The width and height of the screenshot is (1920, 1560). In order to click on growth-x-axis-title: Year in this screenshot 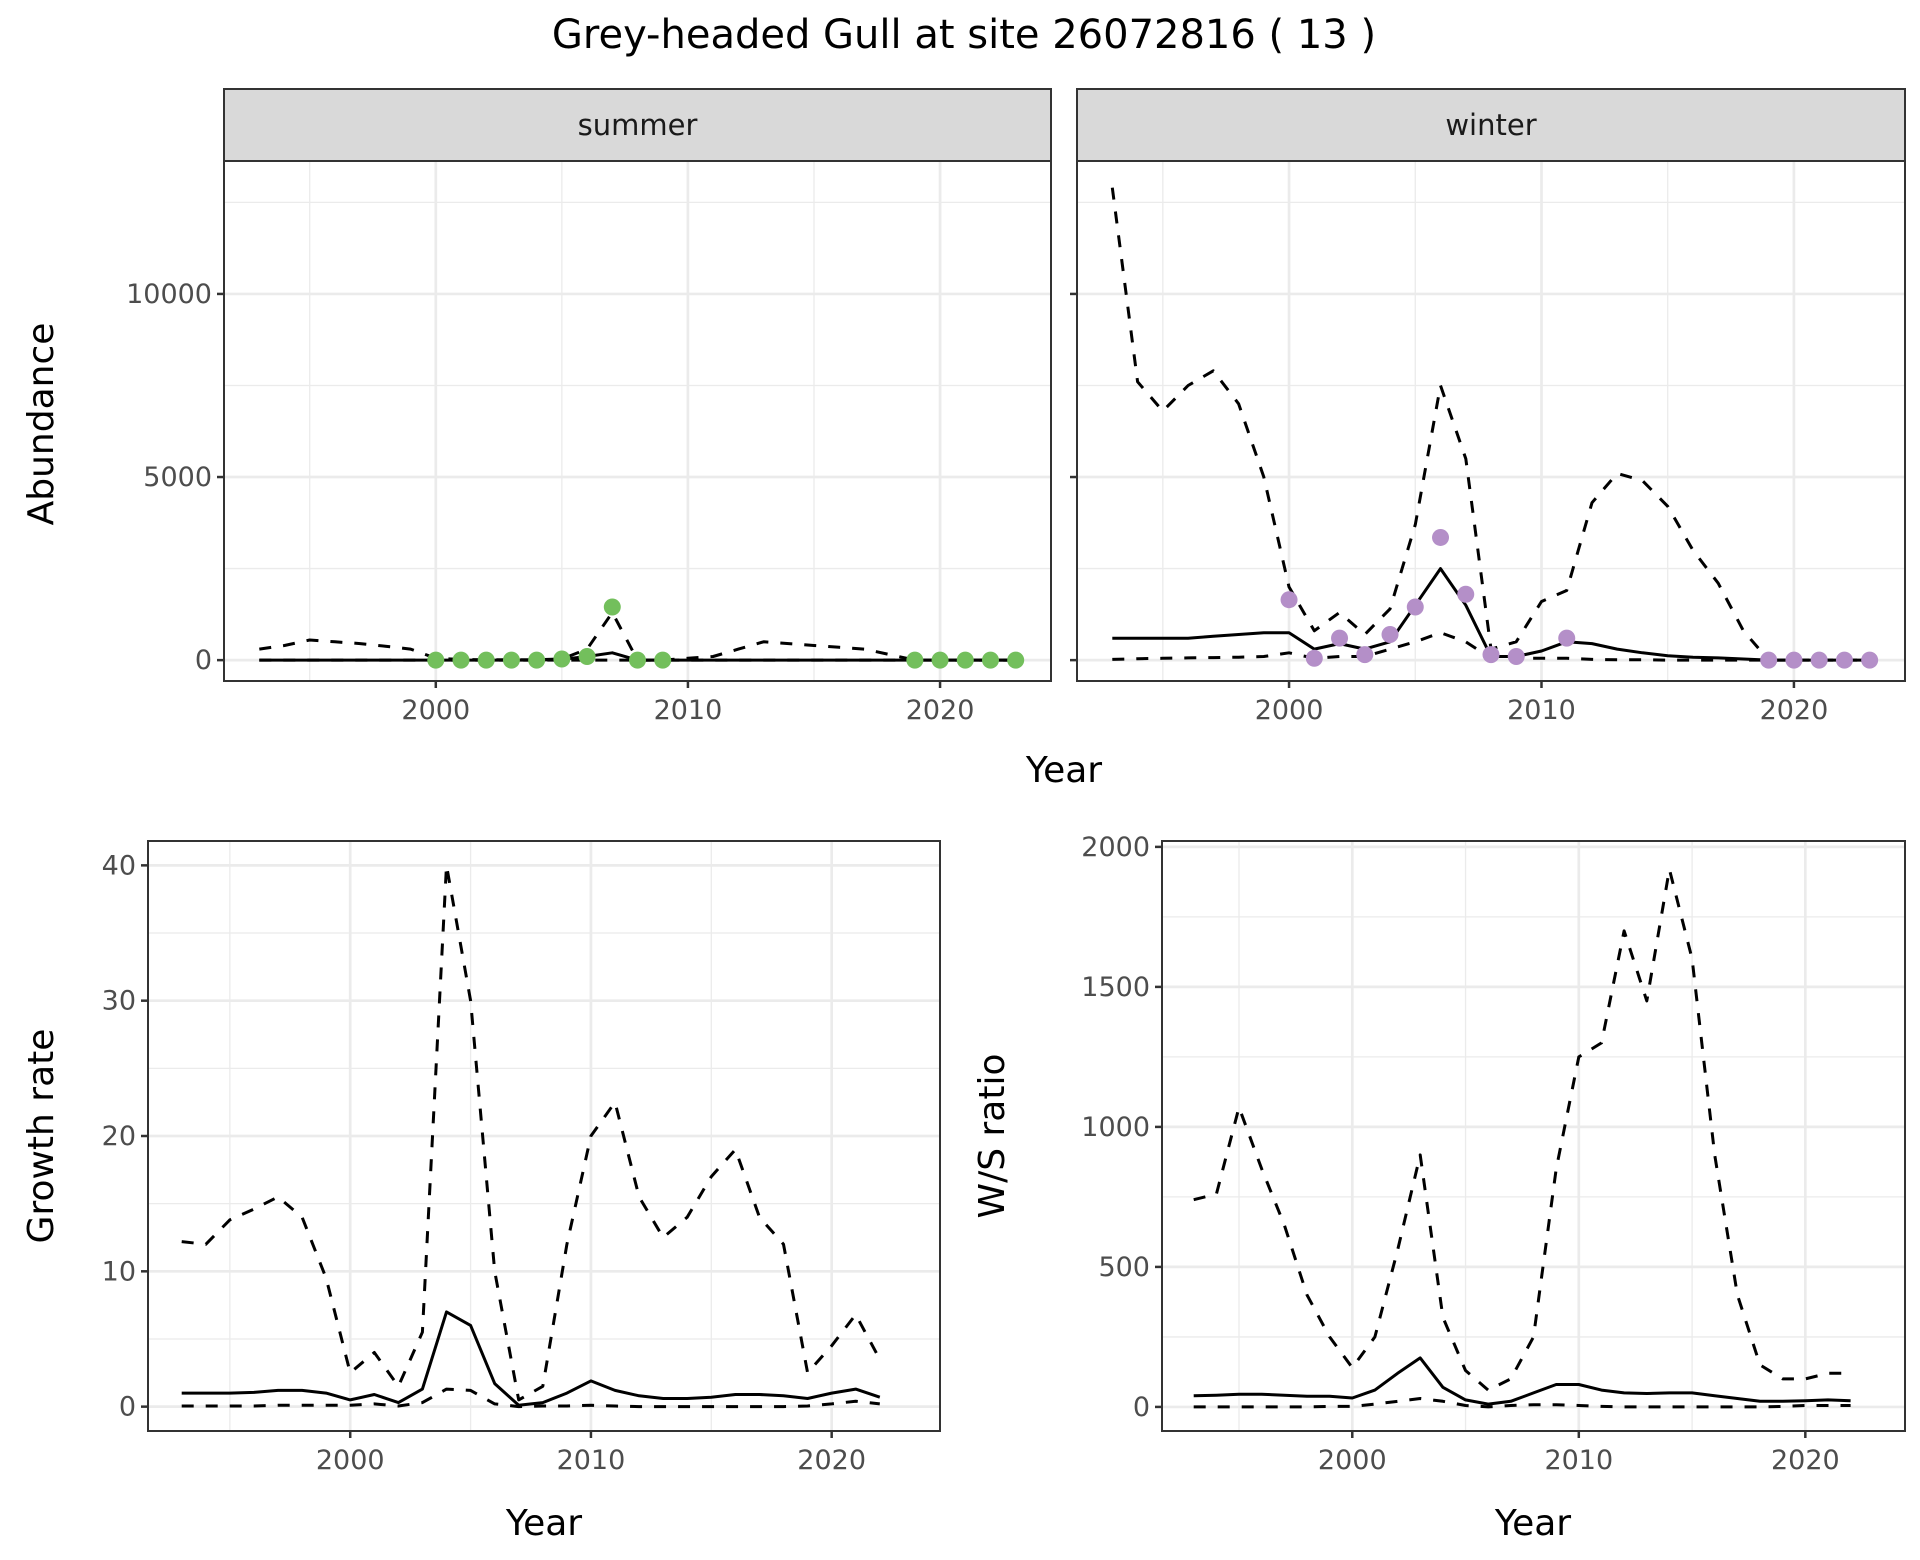, I will do `click(543, 1523)`.